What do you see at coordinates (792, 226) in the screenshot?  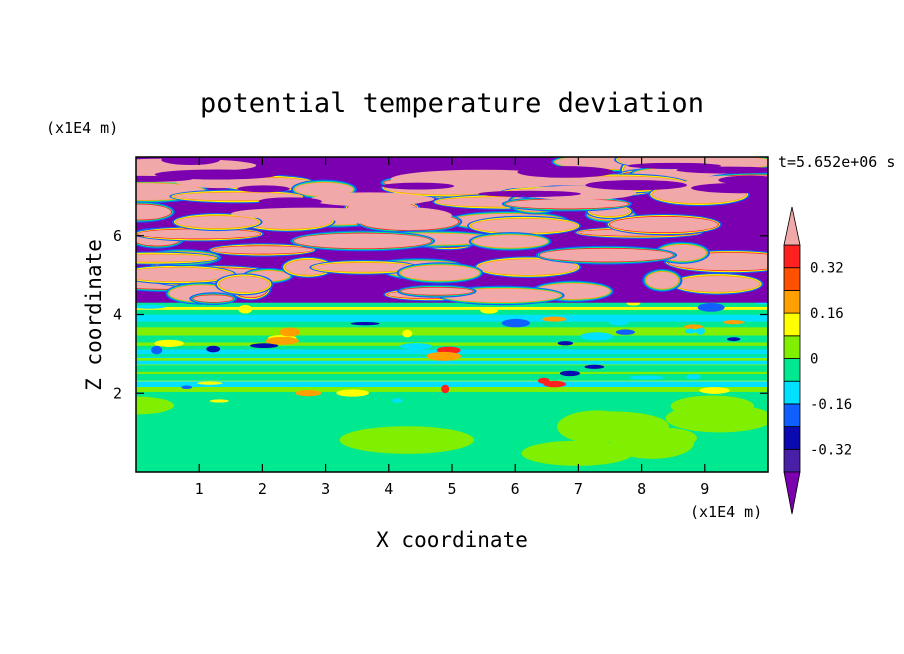 I see `colorbar-extend-max` at bounding box center [792, 226].